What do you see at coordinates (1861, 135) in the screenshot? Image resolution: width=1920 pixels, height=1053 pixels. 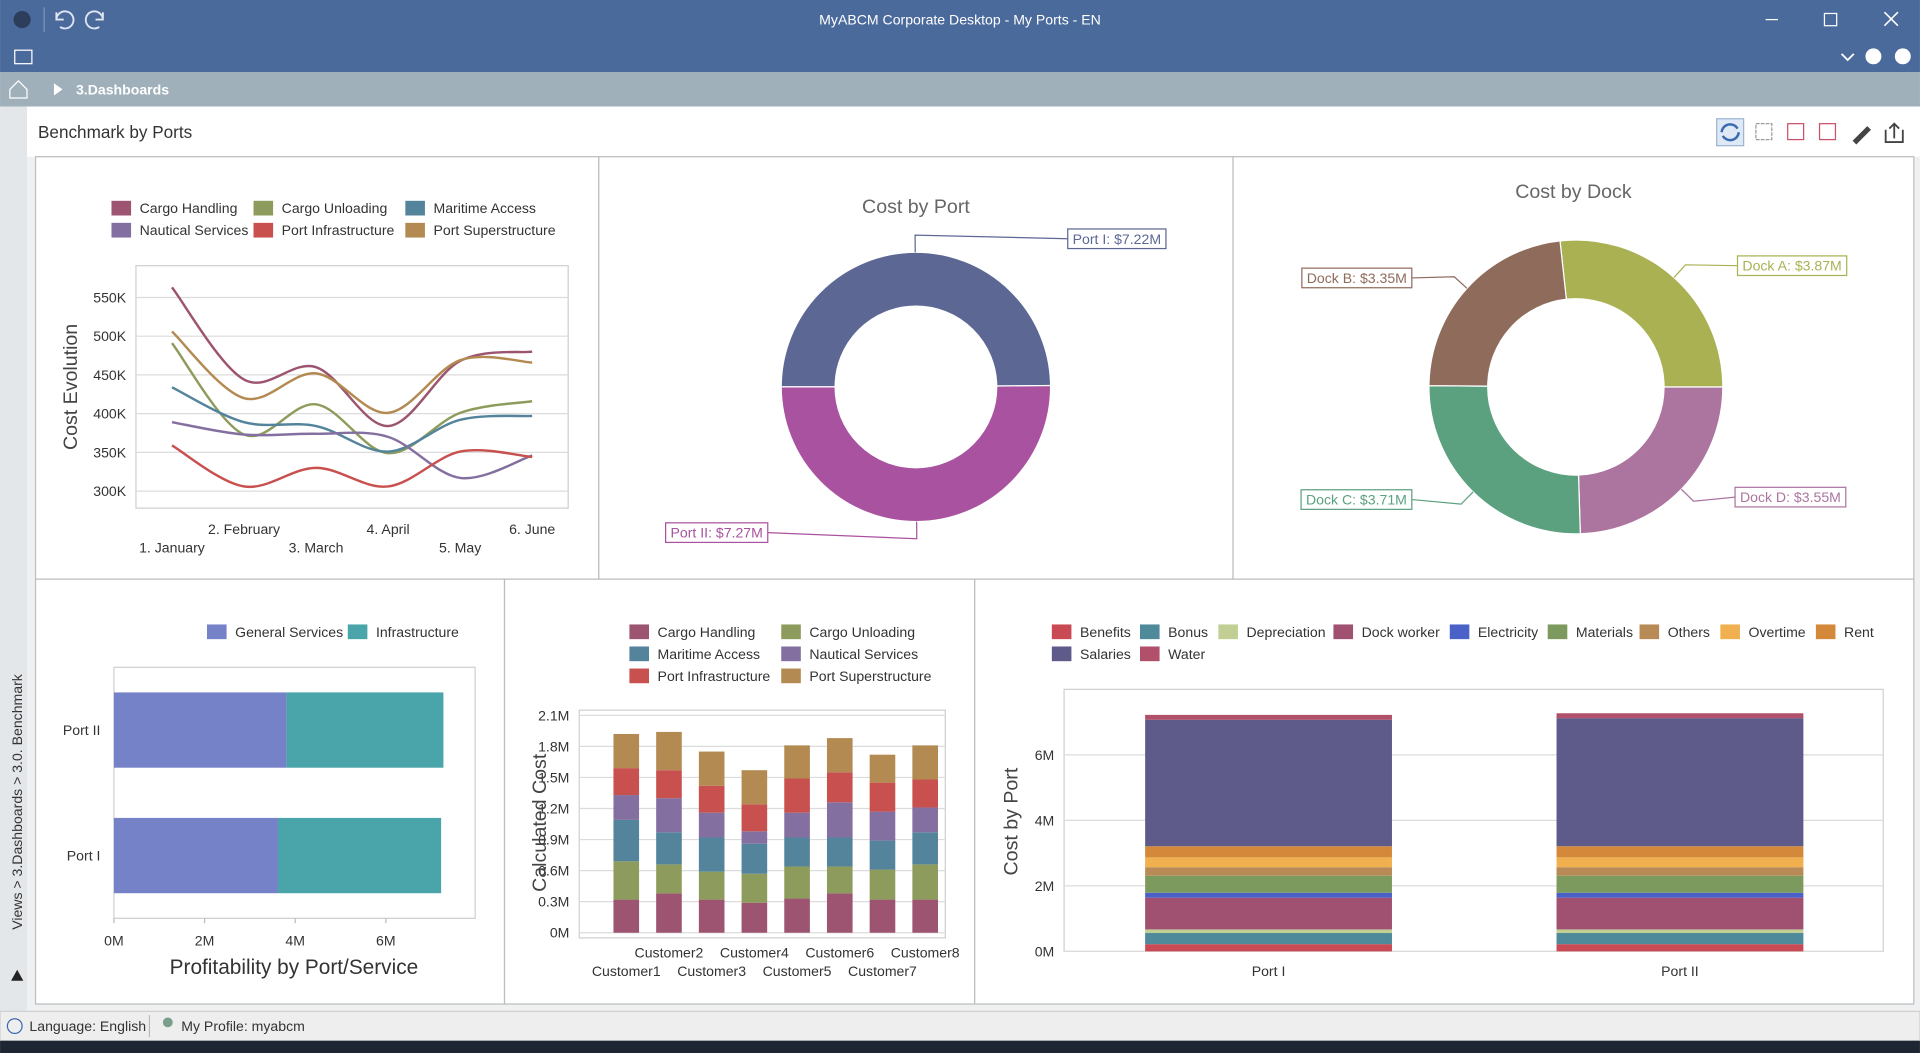 I see `edit-button` at bounding box center [1861, 135].